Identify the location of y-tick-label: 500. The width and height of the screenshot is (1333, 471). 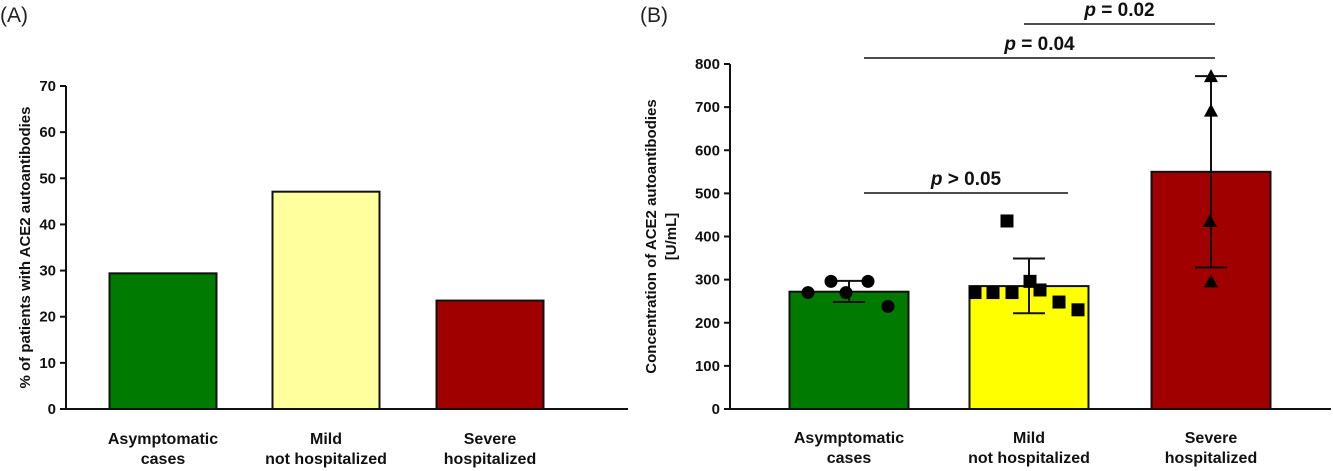
(707, 193).